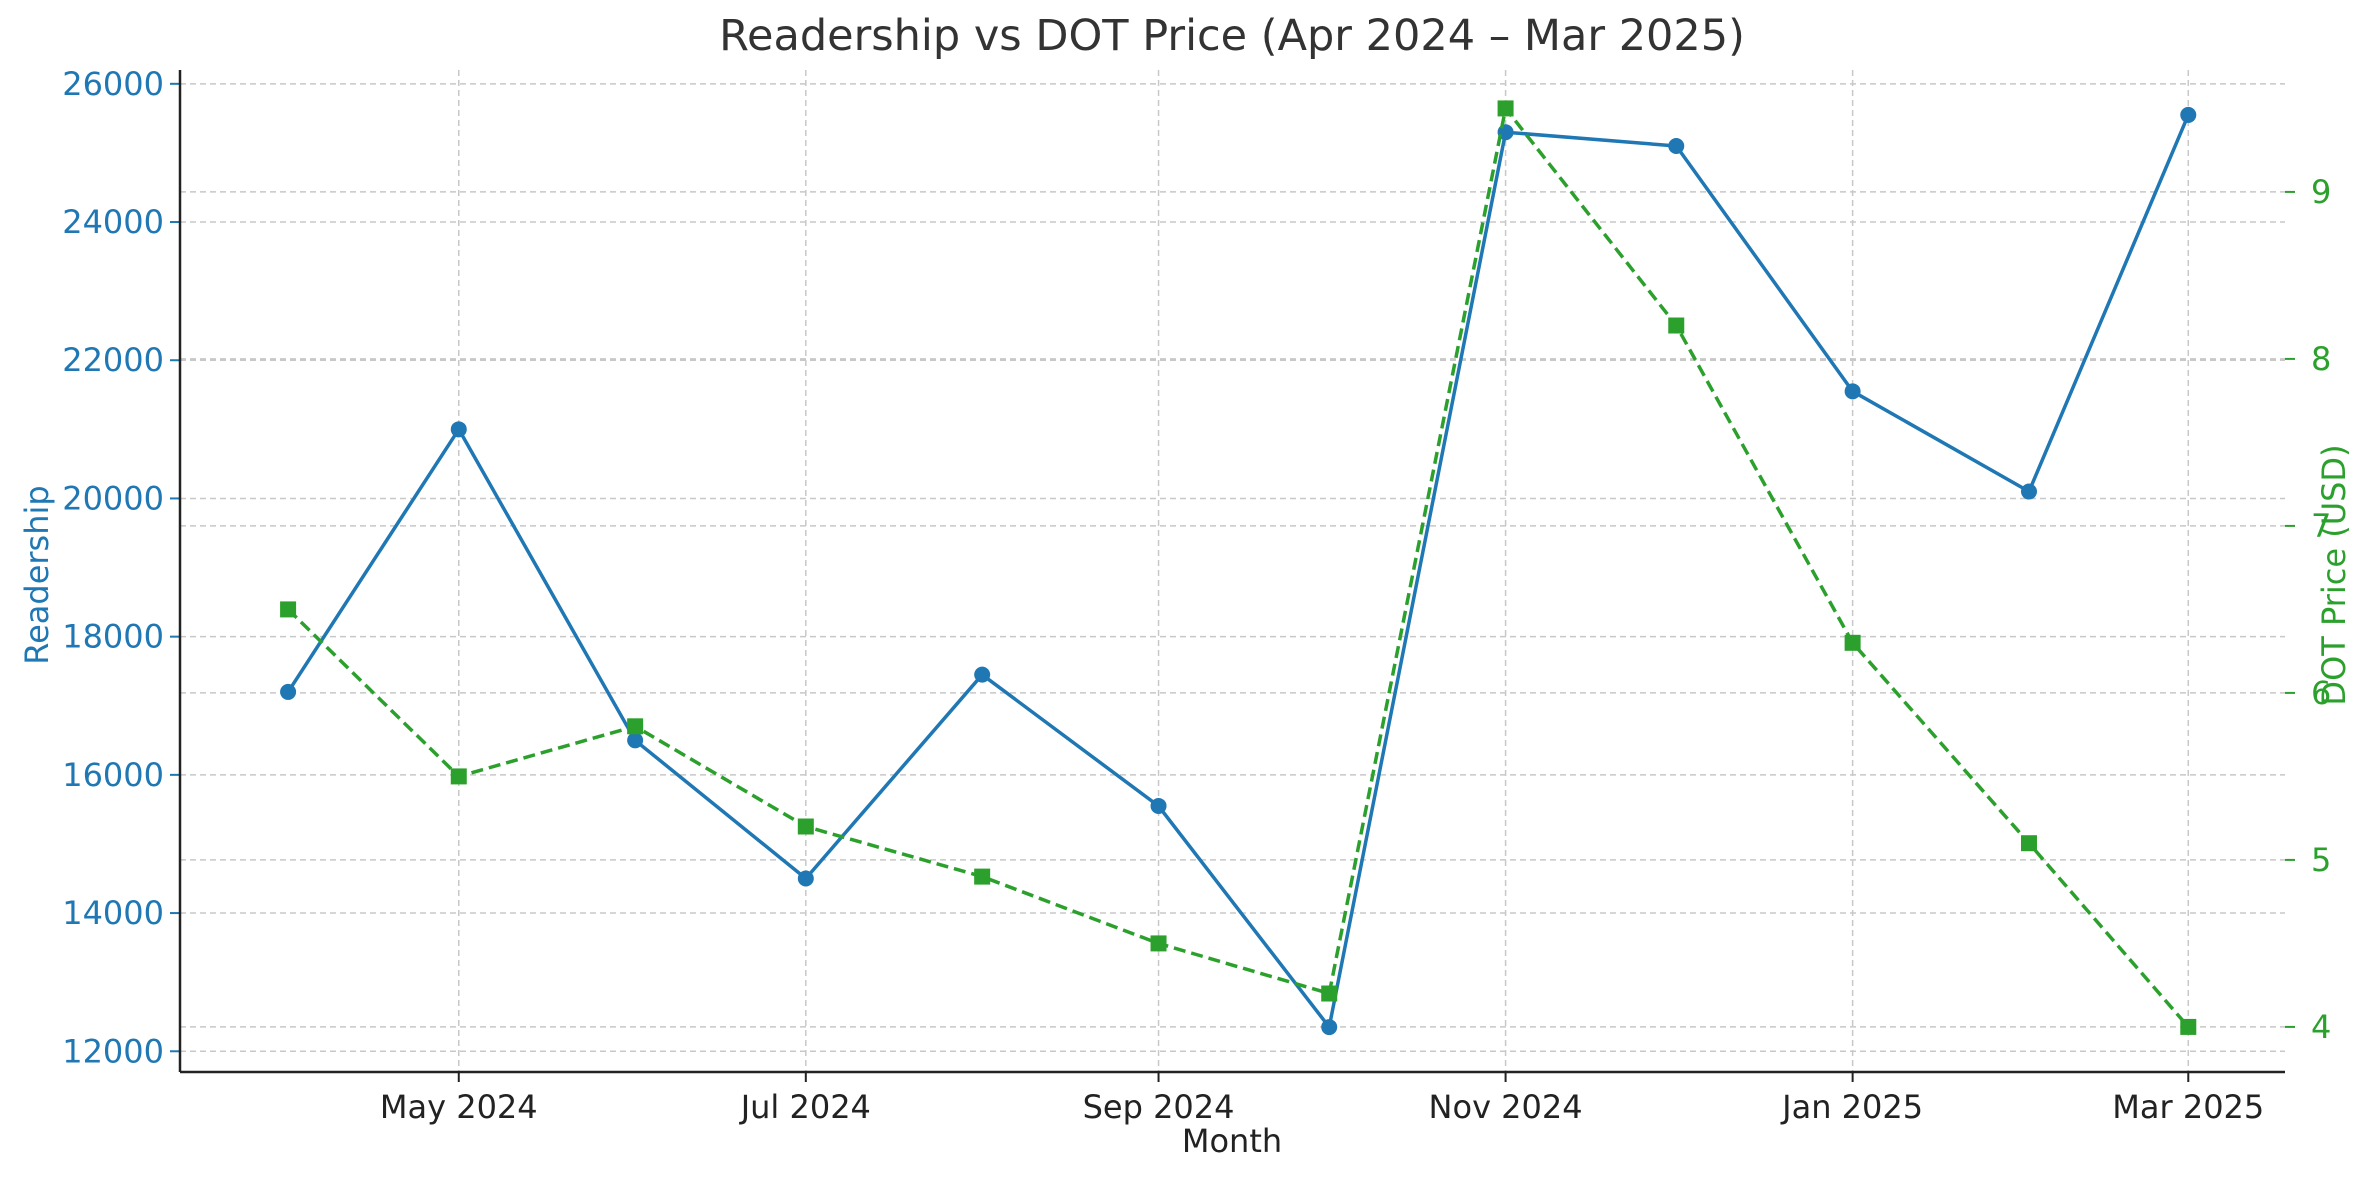 Image resolution: width=2379 pixels, height=1180 pixels. What do you see at coordinates (459, 1107) in the screenshot?
I see `x-tick-label: May 2024` at bounding box center [459, 1107].